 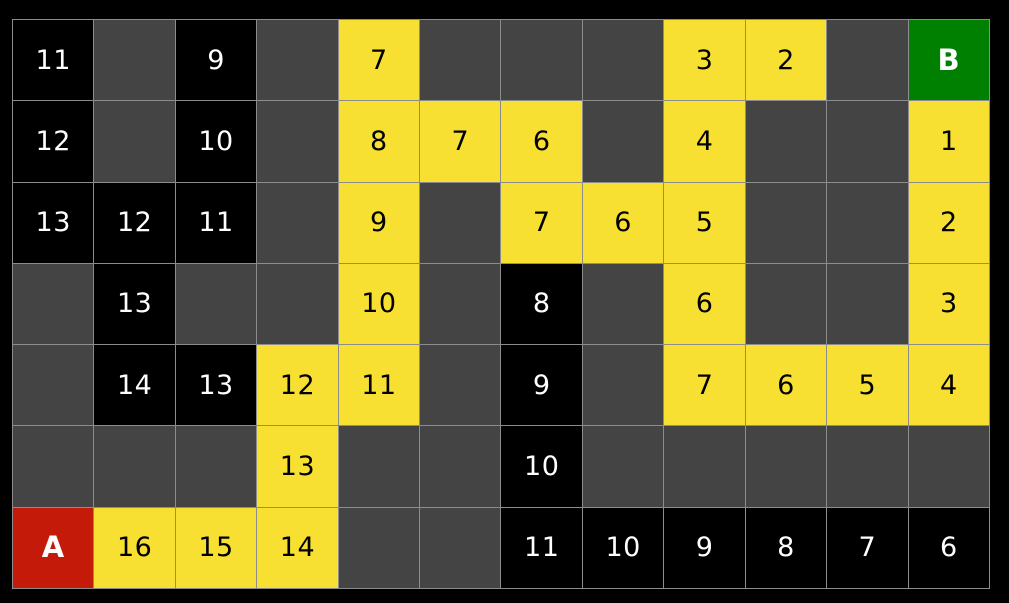 I want to click on grid-cell-r5-c11: 5, so click(x=867, y=385).